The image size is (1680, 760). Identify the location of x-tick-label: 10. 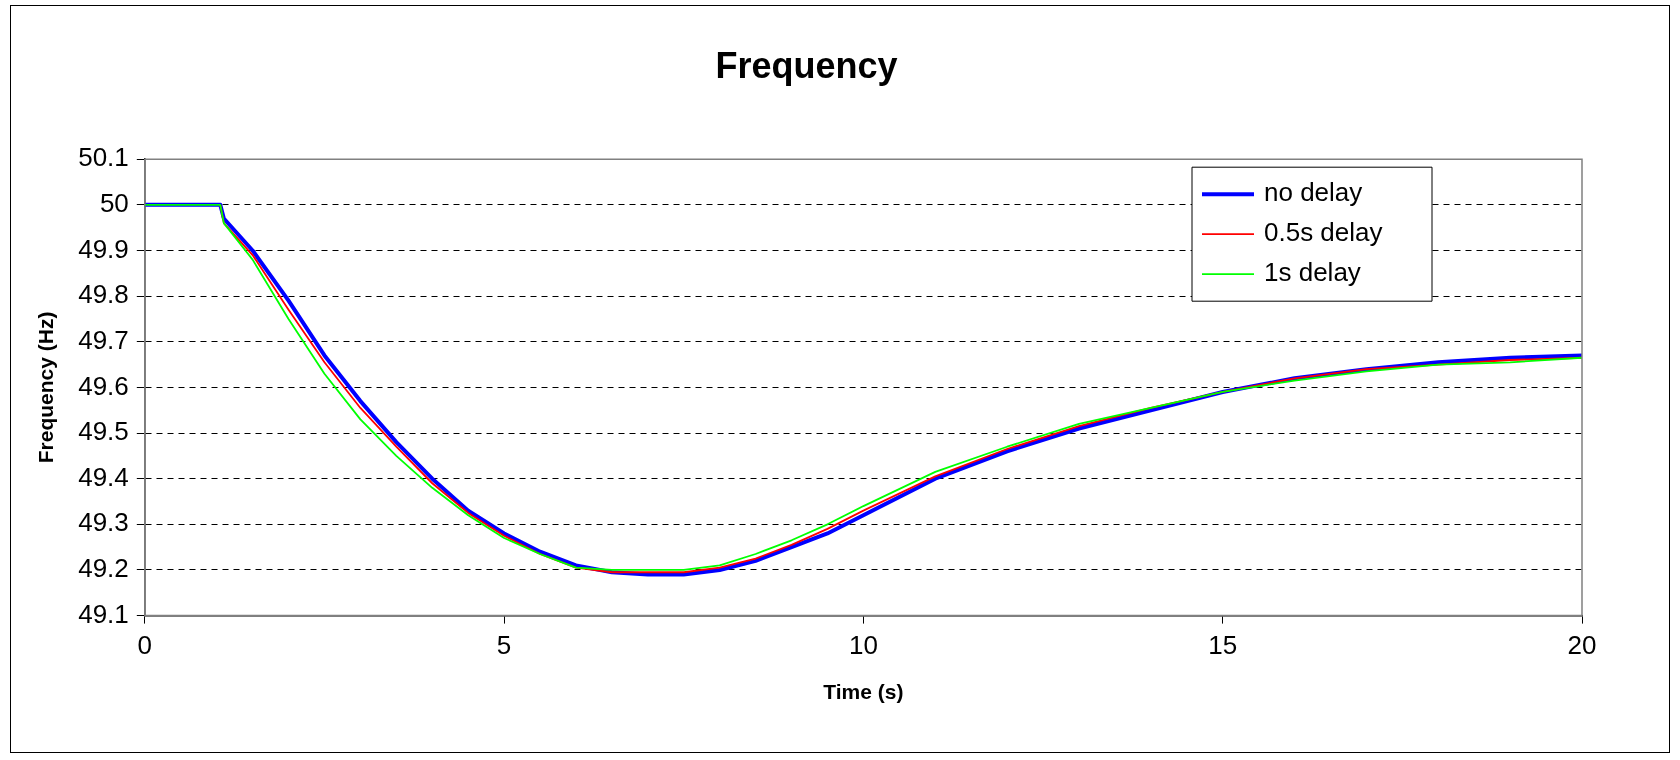
(863, 645).